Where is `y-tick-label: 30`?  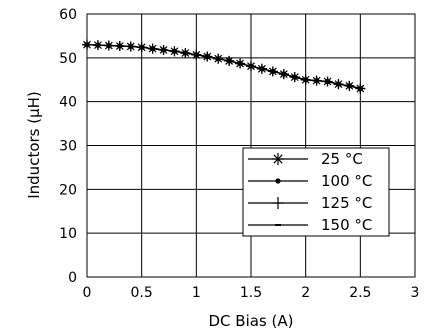
y-tick-label: 30 is located at coordinates (68, 147).